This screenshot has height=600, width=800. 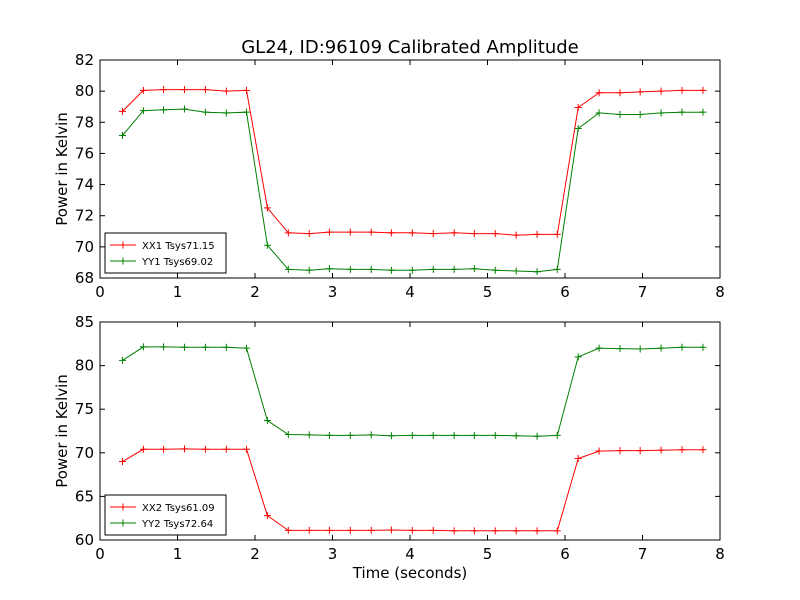 I want to click on plot1-y-tick-label: 82, so click(x=84, y=60).